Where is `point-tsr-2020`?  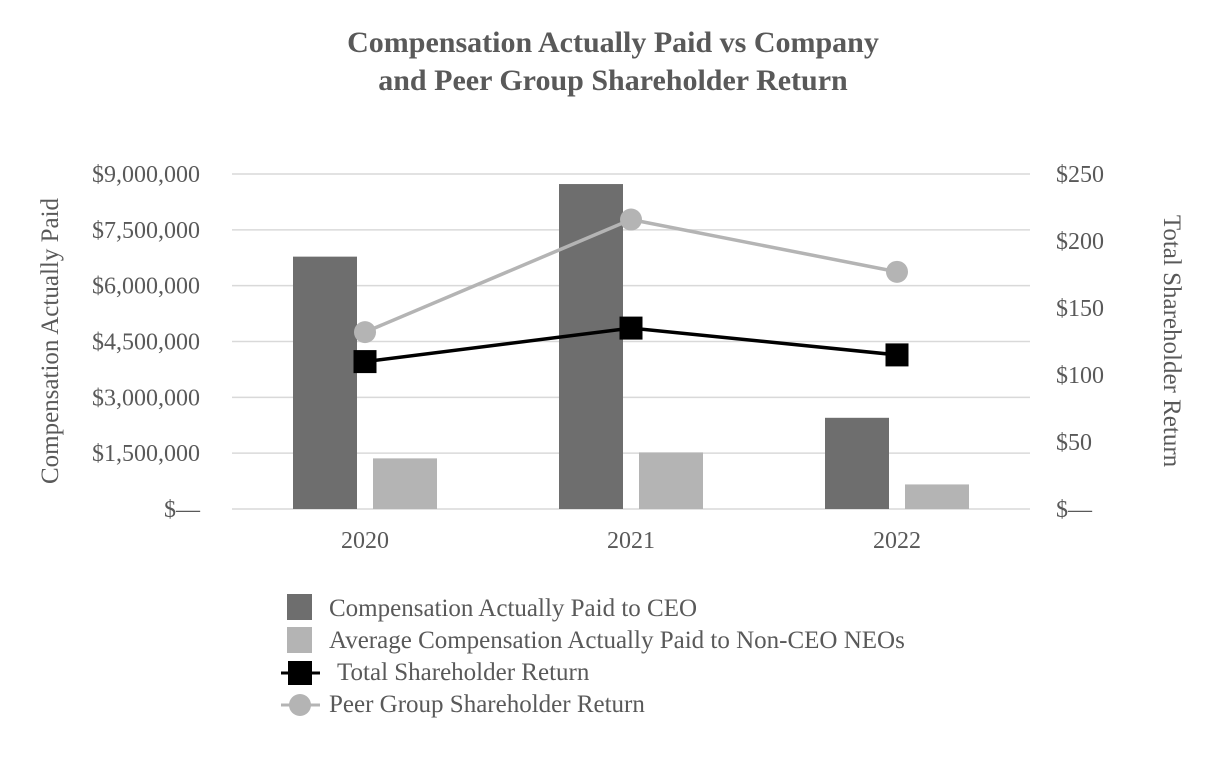 point-tsr-2020 is located at coordinates (365, 362).